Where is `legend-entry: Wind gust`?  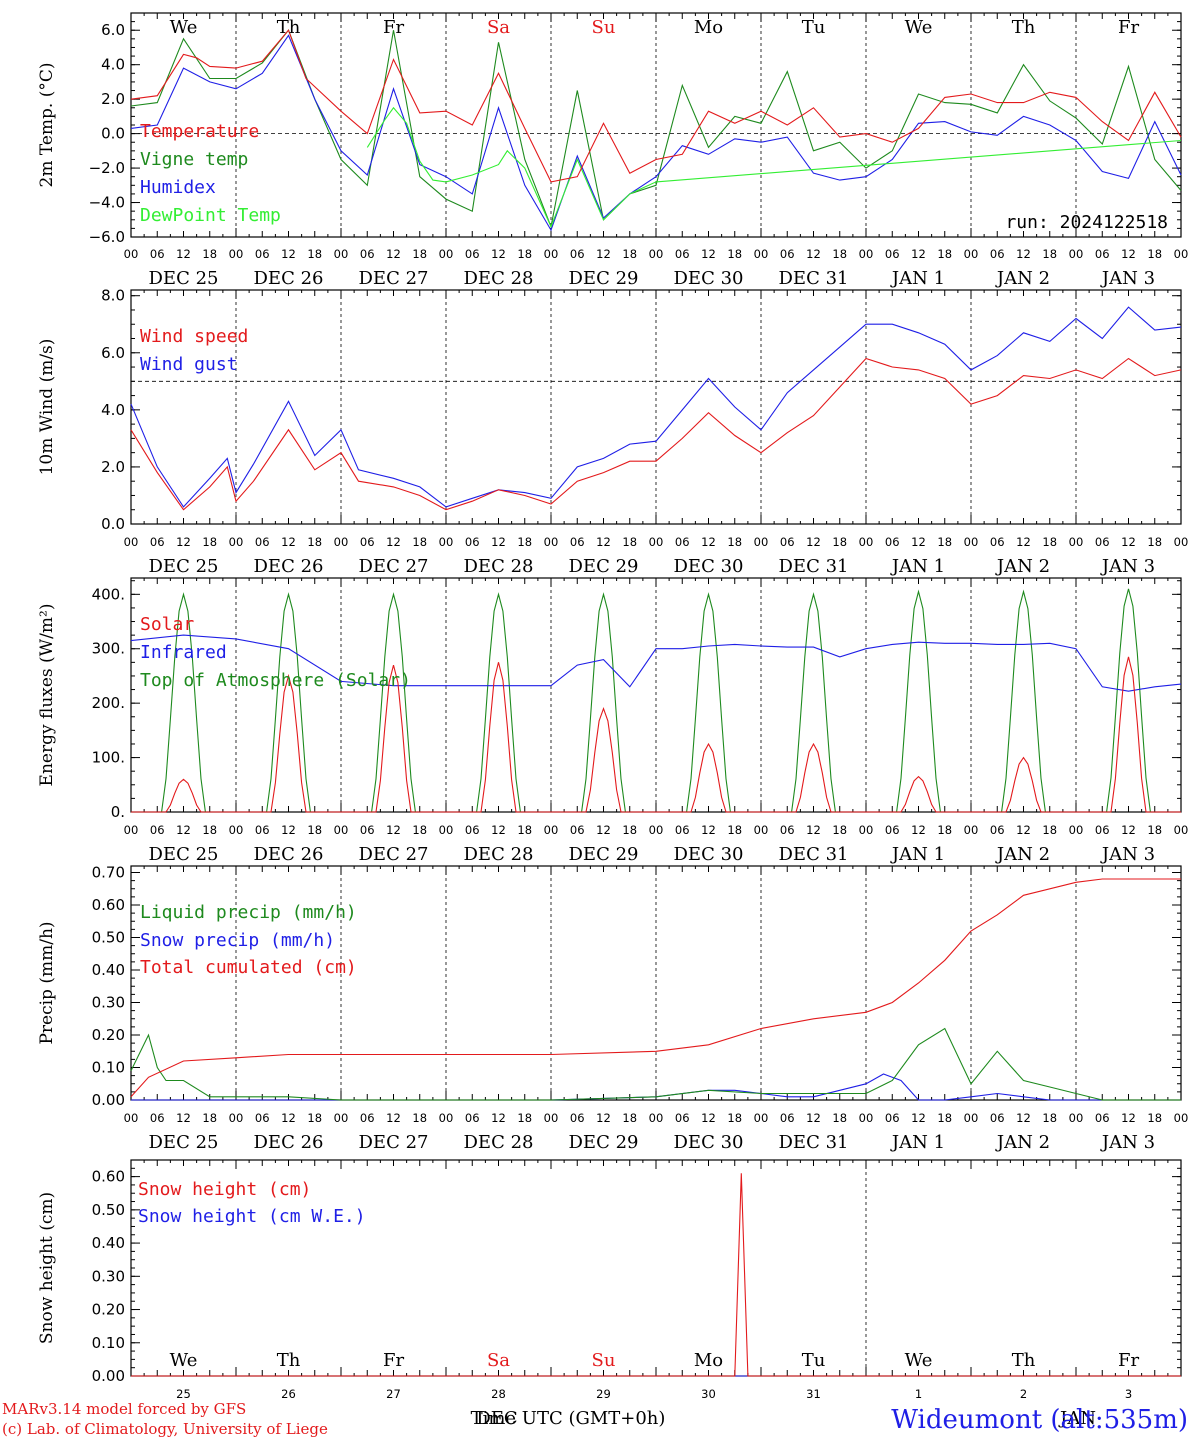
legend-entry: Wind gust is located at coordinates (189, 364).